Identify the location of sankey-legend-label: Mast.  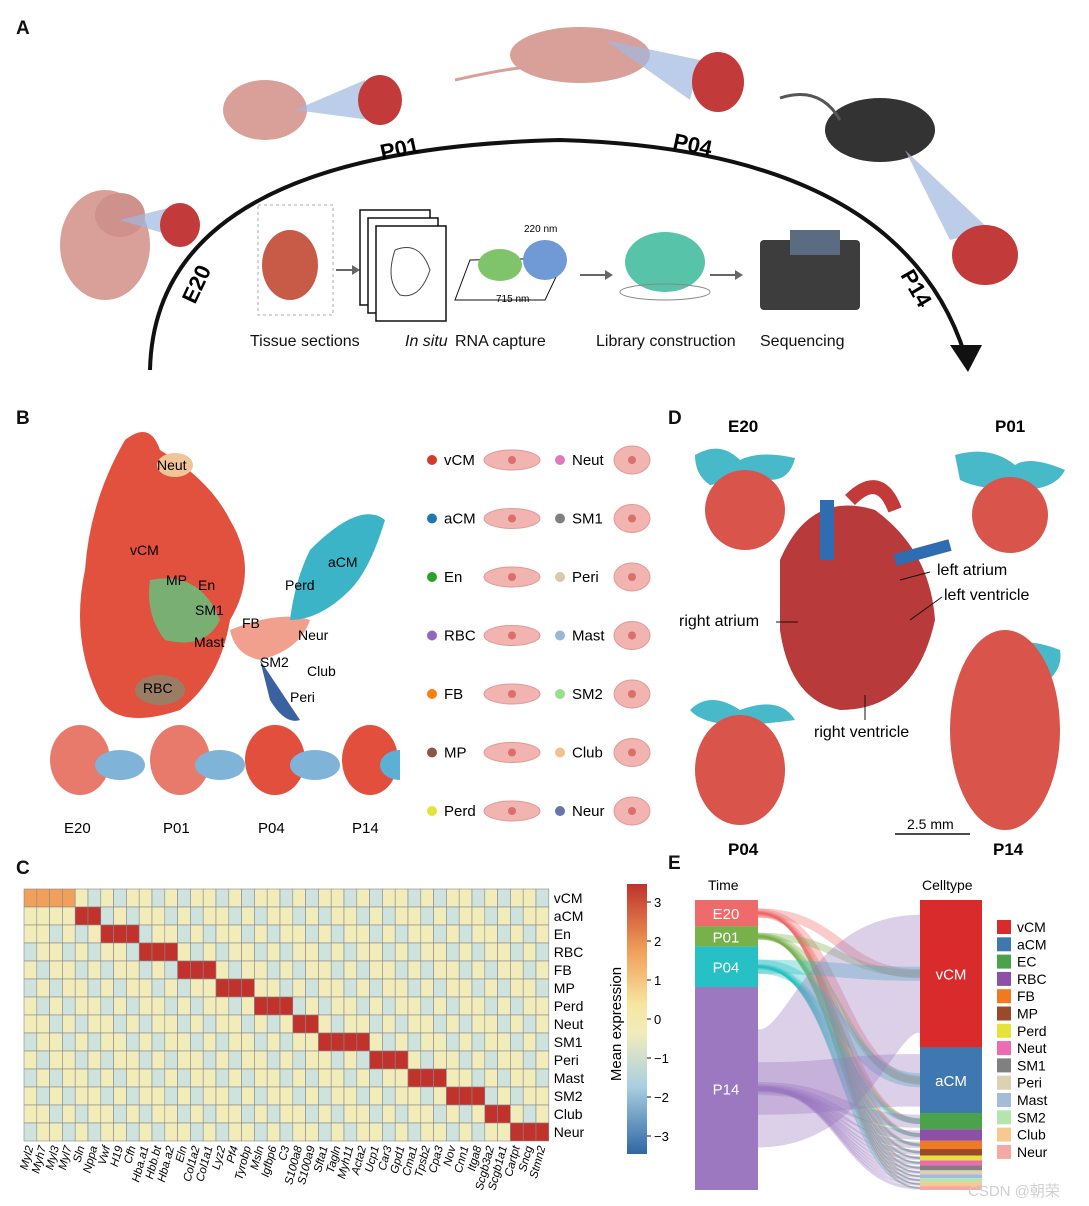
(1032, 1100).